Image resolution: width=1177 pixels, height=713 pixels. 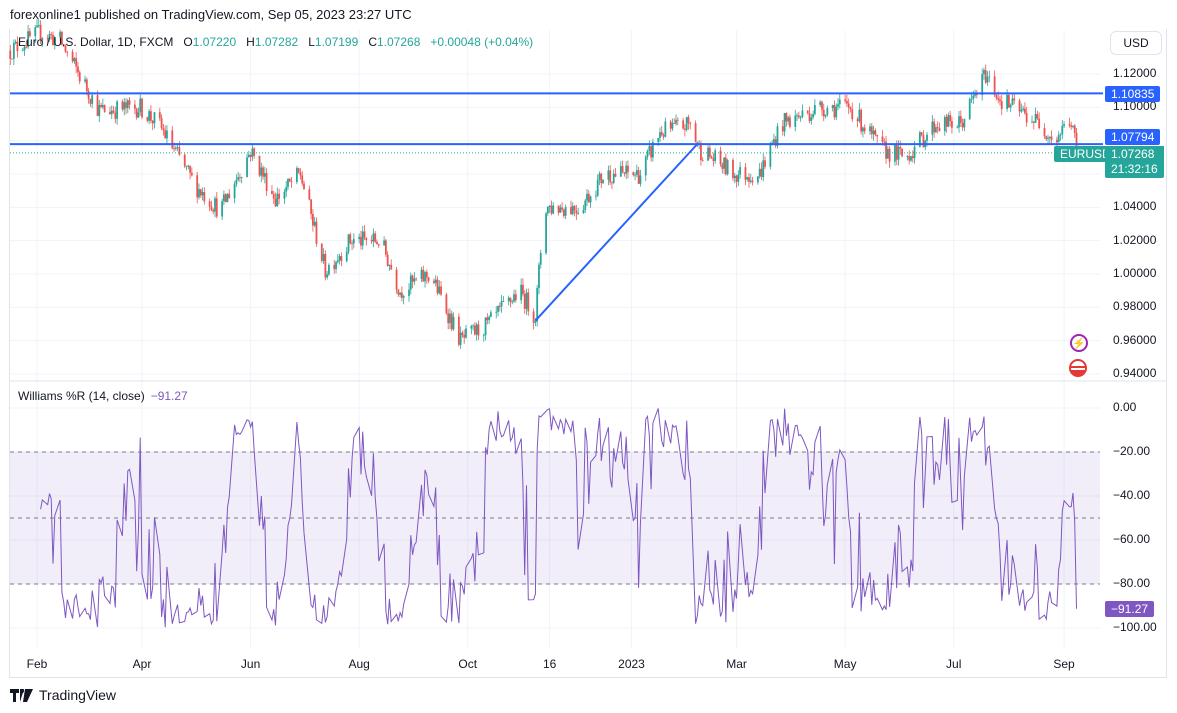 What do you see at coordinates (1135, 627) in the screenshot?
I see `wr-tick-label: −100.00` at bounding box center [1135, 627].